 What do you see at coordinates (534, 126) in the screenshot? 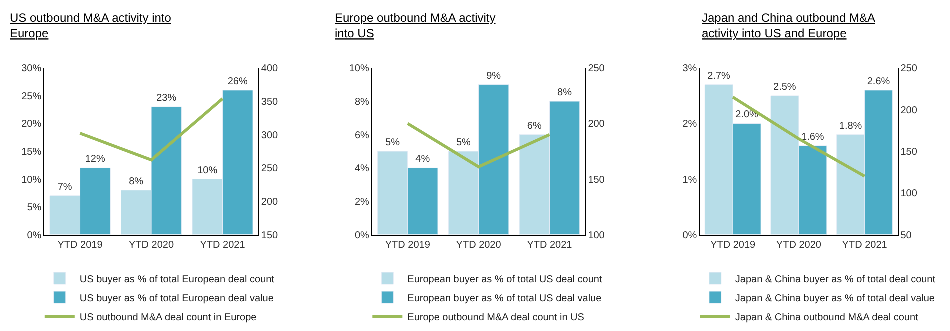
I see `data-label: 6%` at bounding box center [534, 126].